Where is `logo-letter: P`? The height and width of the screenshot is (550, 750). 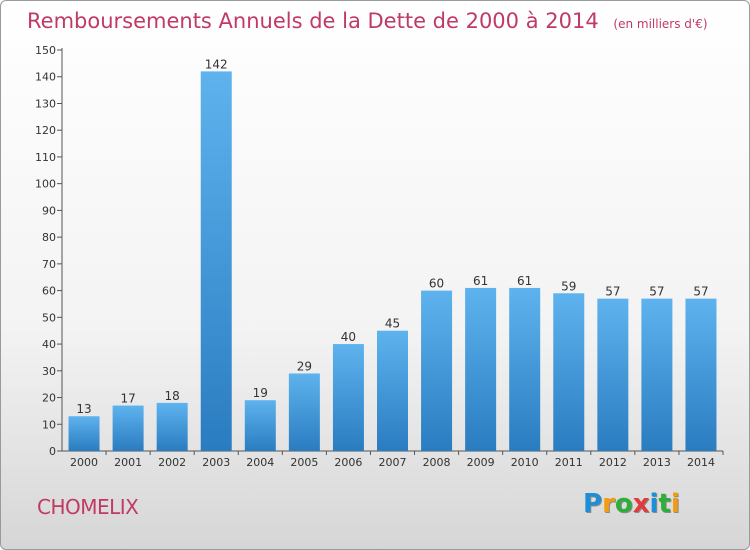 logo-letter: P is located at coordinates (593, 504).